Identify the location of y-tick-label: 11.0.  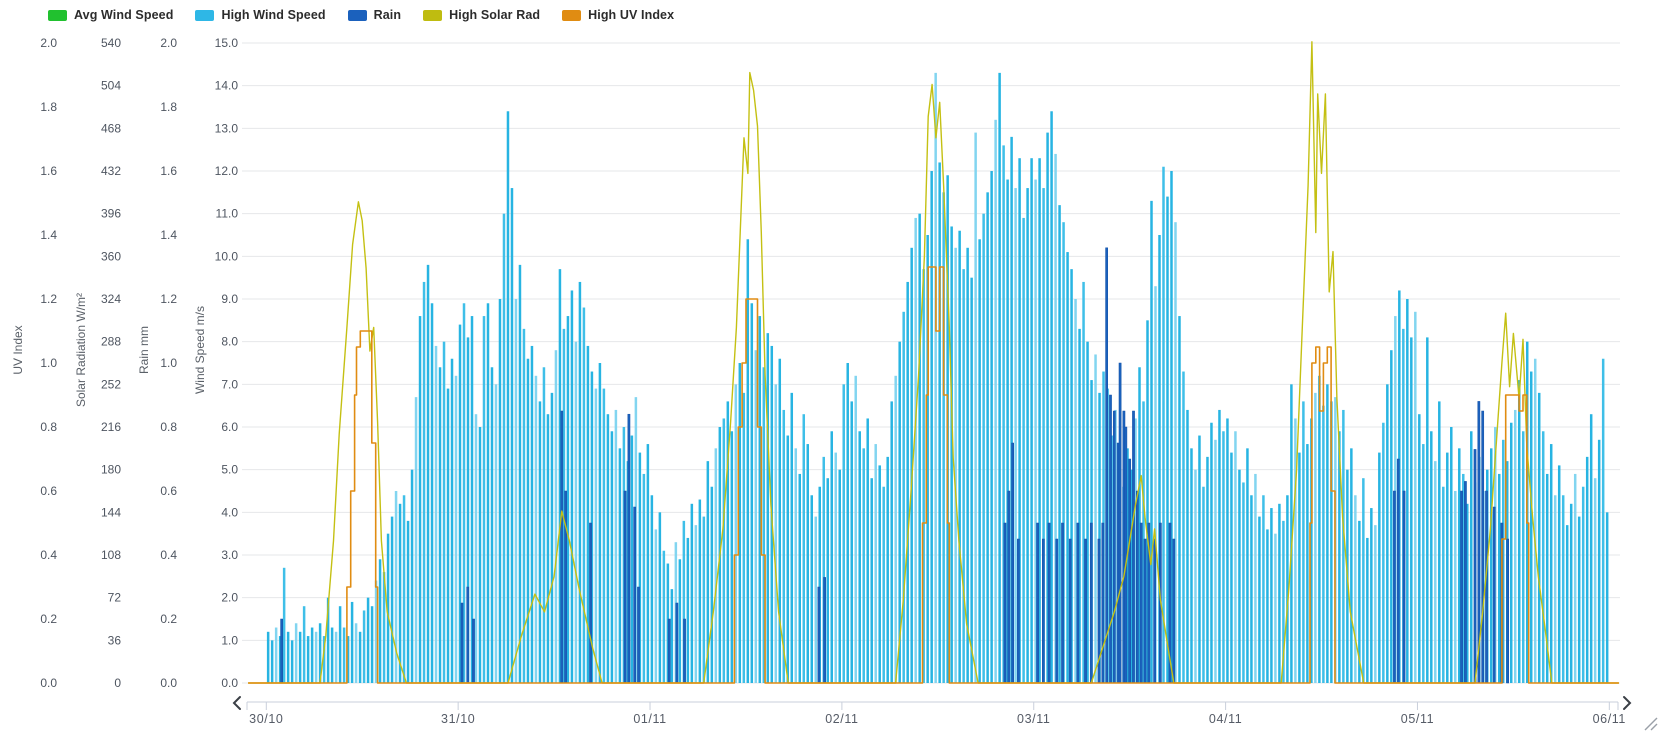
(227, 214).